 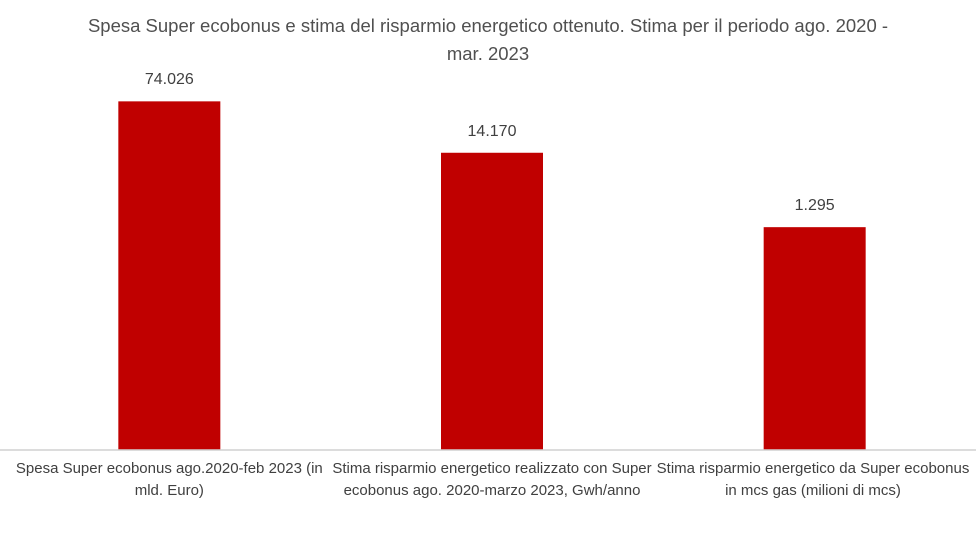 What do you see at coordinates (492, 131) in the screenshot?
I see `value-label: 14.170` at bounding box center [492, 131].